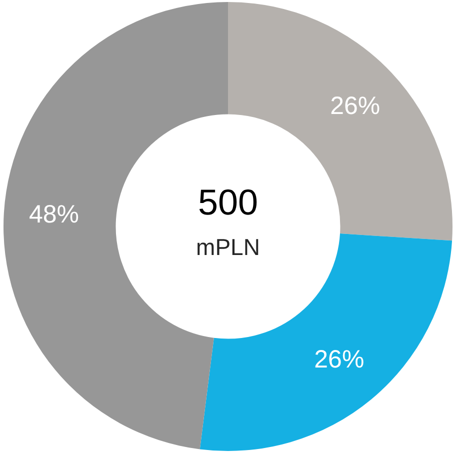 The height and width of the screenshot is (453, 456). I want to click on text: 500, so click(228, 201).